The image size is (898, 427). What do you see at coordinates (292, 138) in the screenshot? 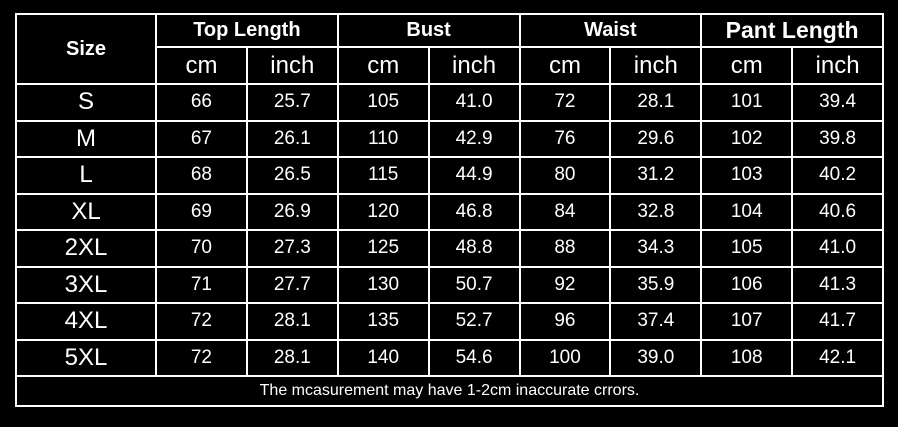
I see `value-cell: 26.1` at bounding box center [292, 138].